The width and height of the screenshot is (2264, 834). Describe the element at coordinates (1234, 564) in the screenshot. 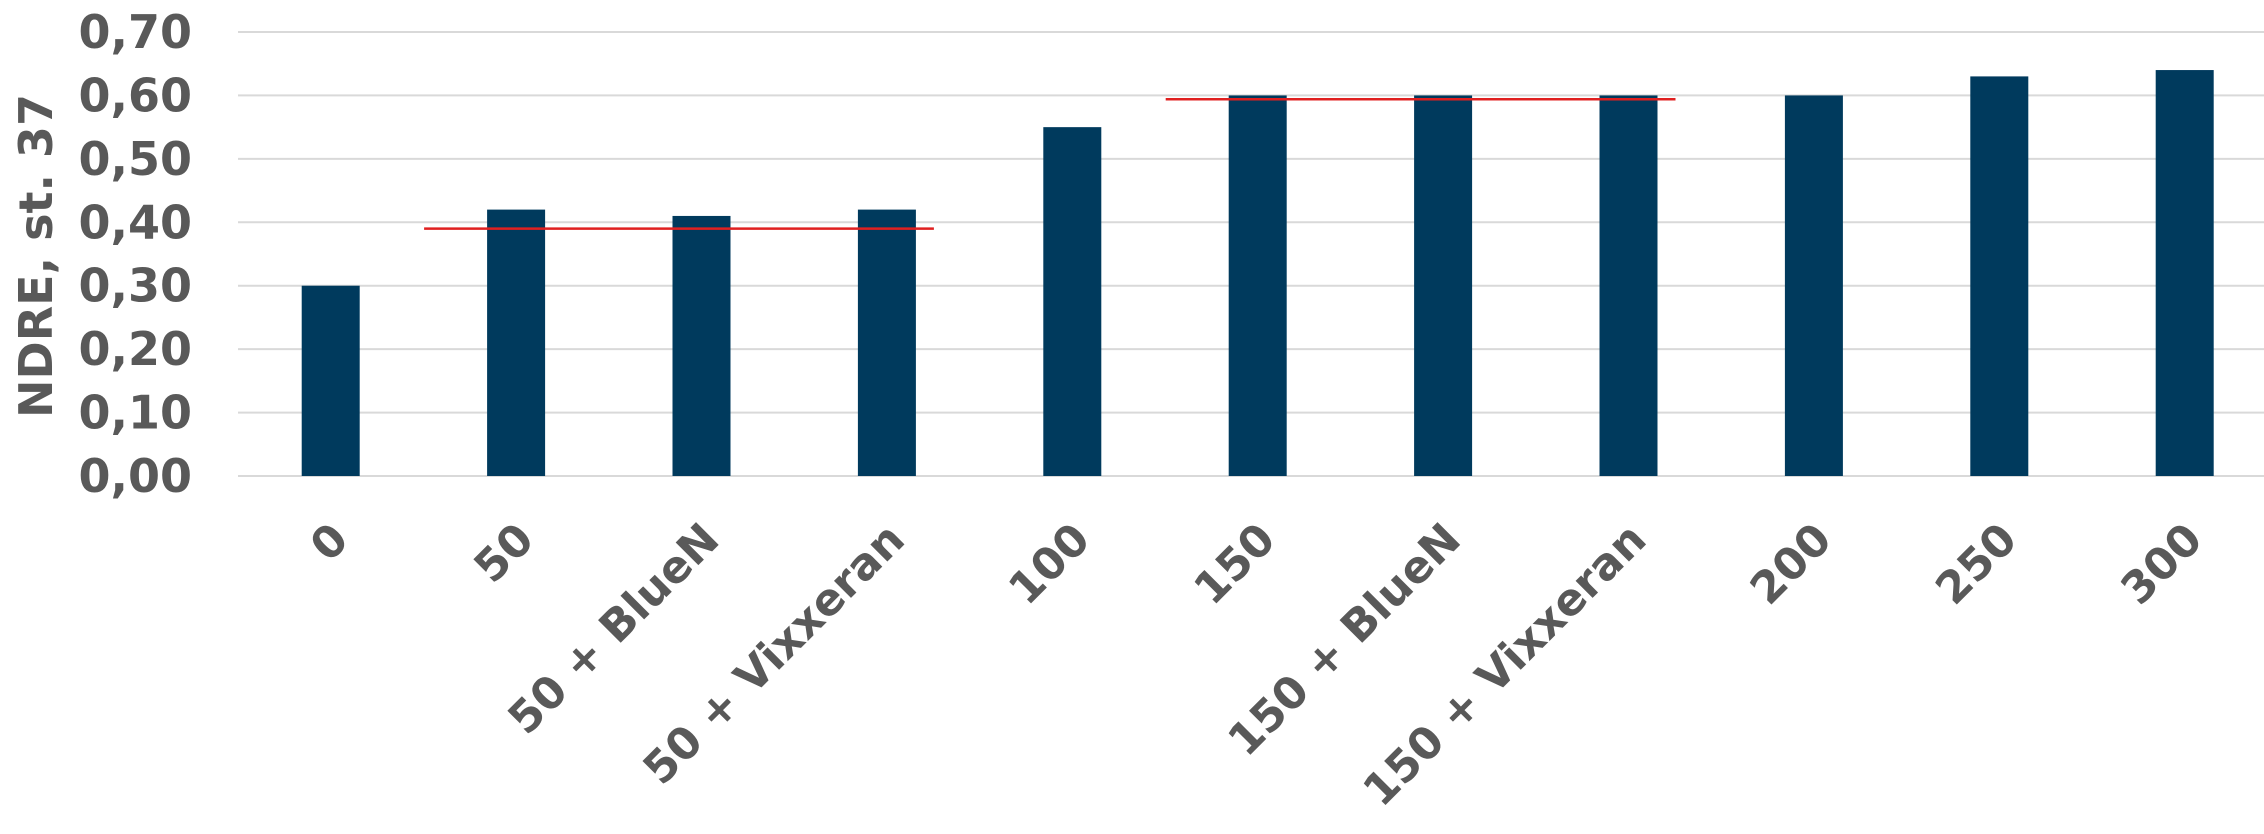

I see `x-tick-label: 150` at that location.